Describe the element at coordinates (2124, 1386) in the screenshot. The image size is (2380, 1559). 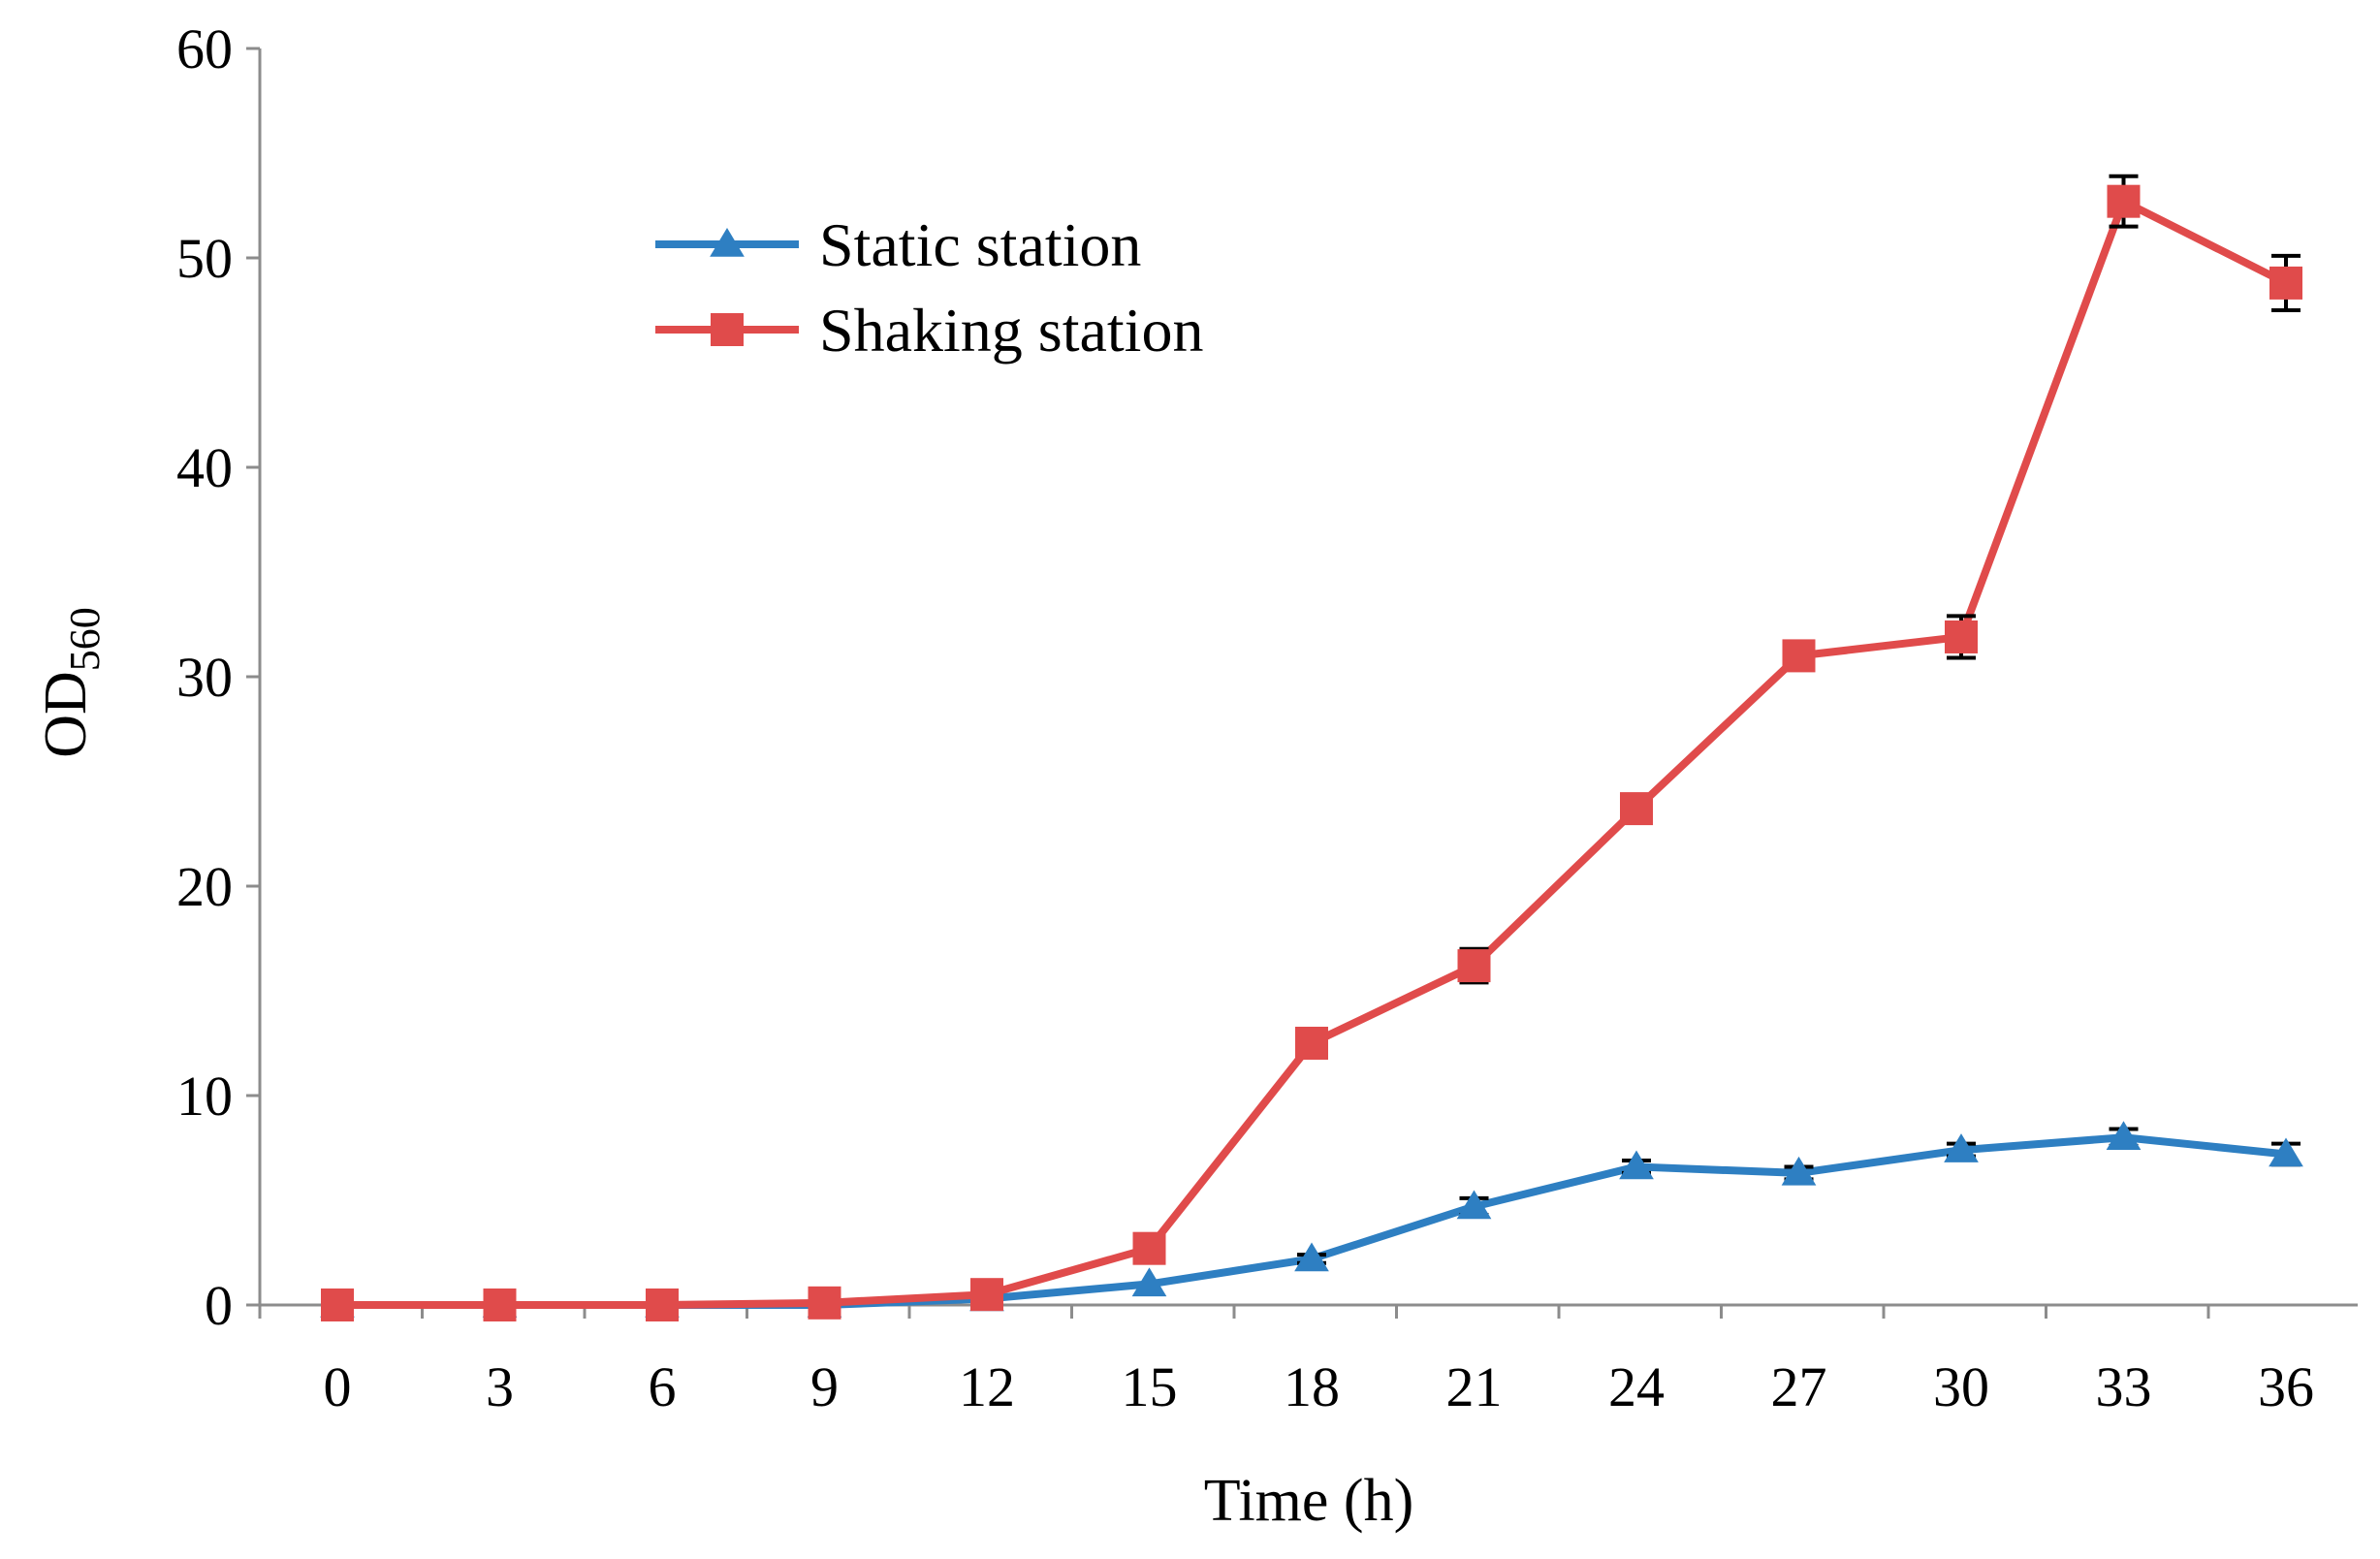
I see `x-tick-label: 33` at that location.